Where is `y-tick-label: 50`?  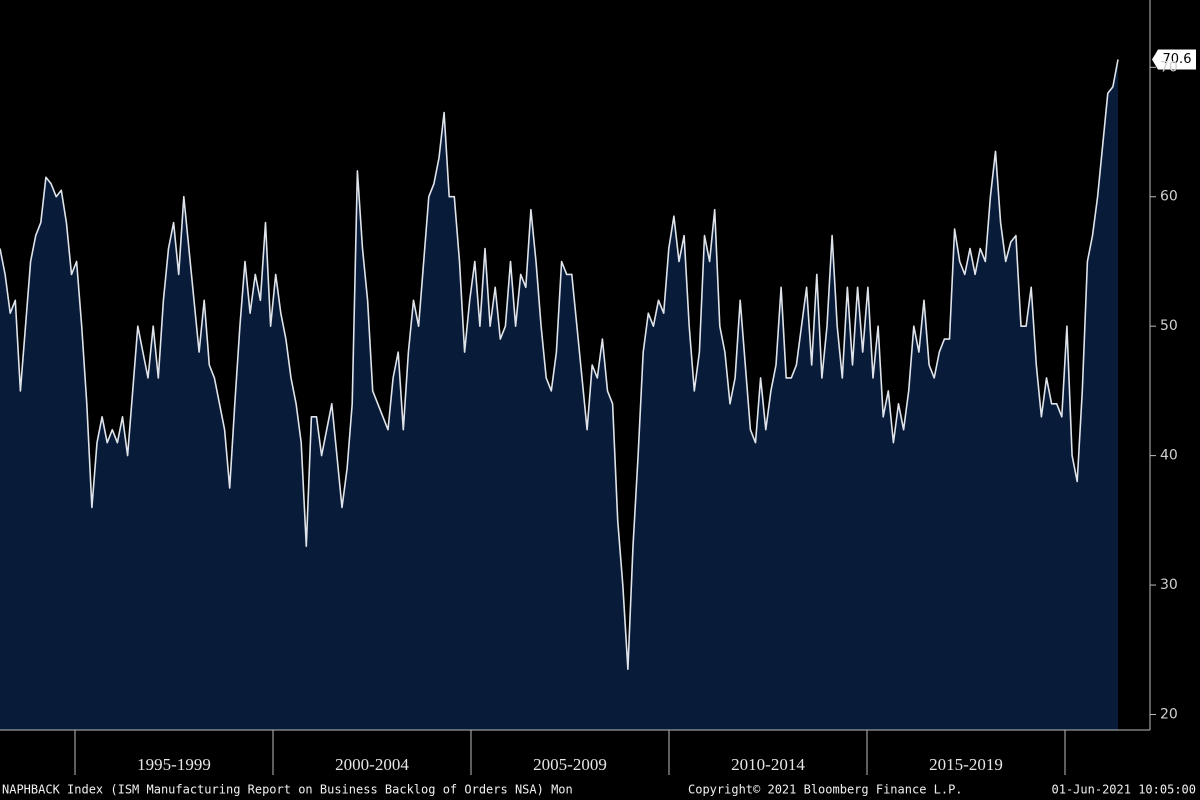 y-tick-label: 50 is located at coordinates (1169, 326).